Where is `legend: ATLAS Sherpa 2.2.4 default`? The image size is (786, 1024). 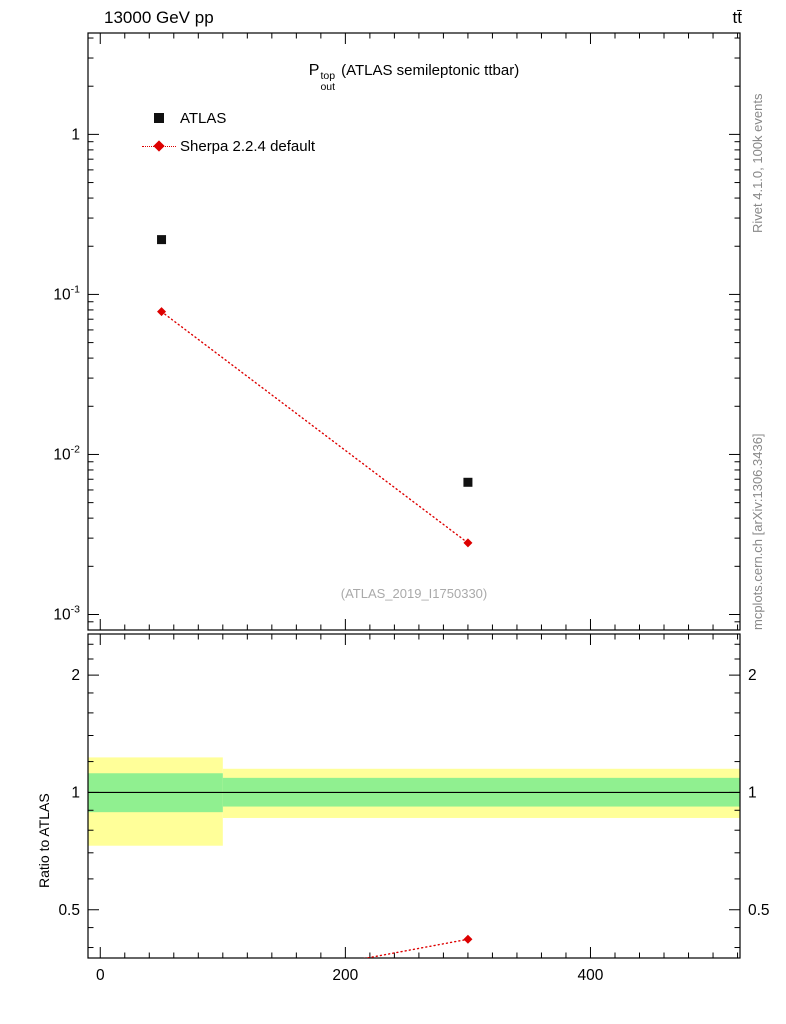 legend: ATLAS Sherpa 2.2.4 default is located at coordinates (226, 132).